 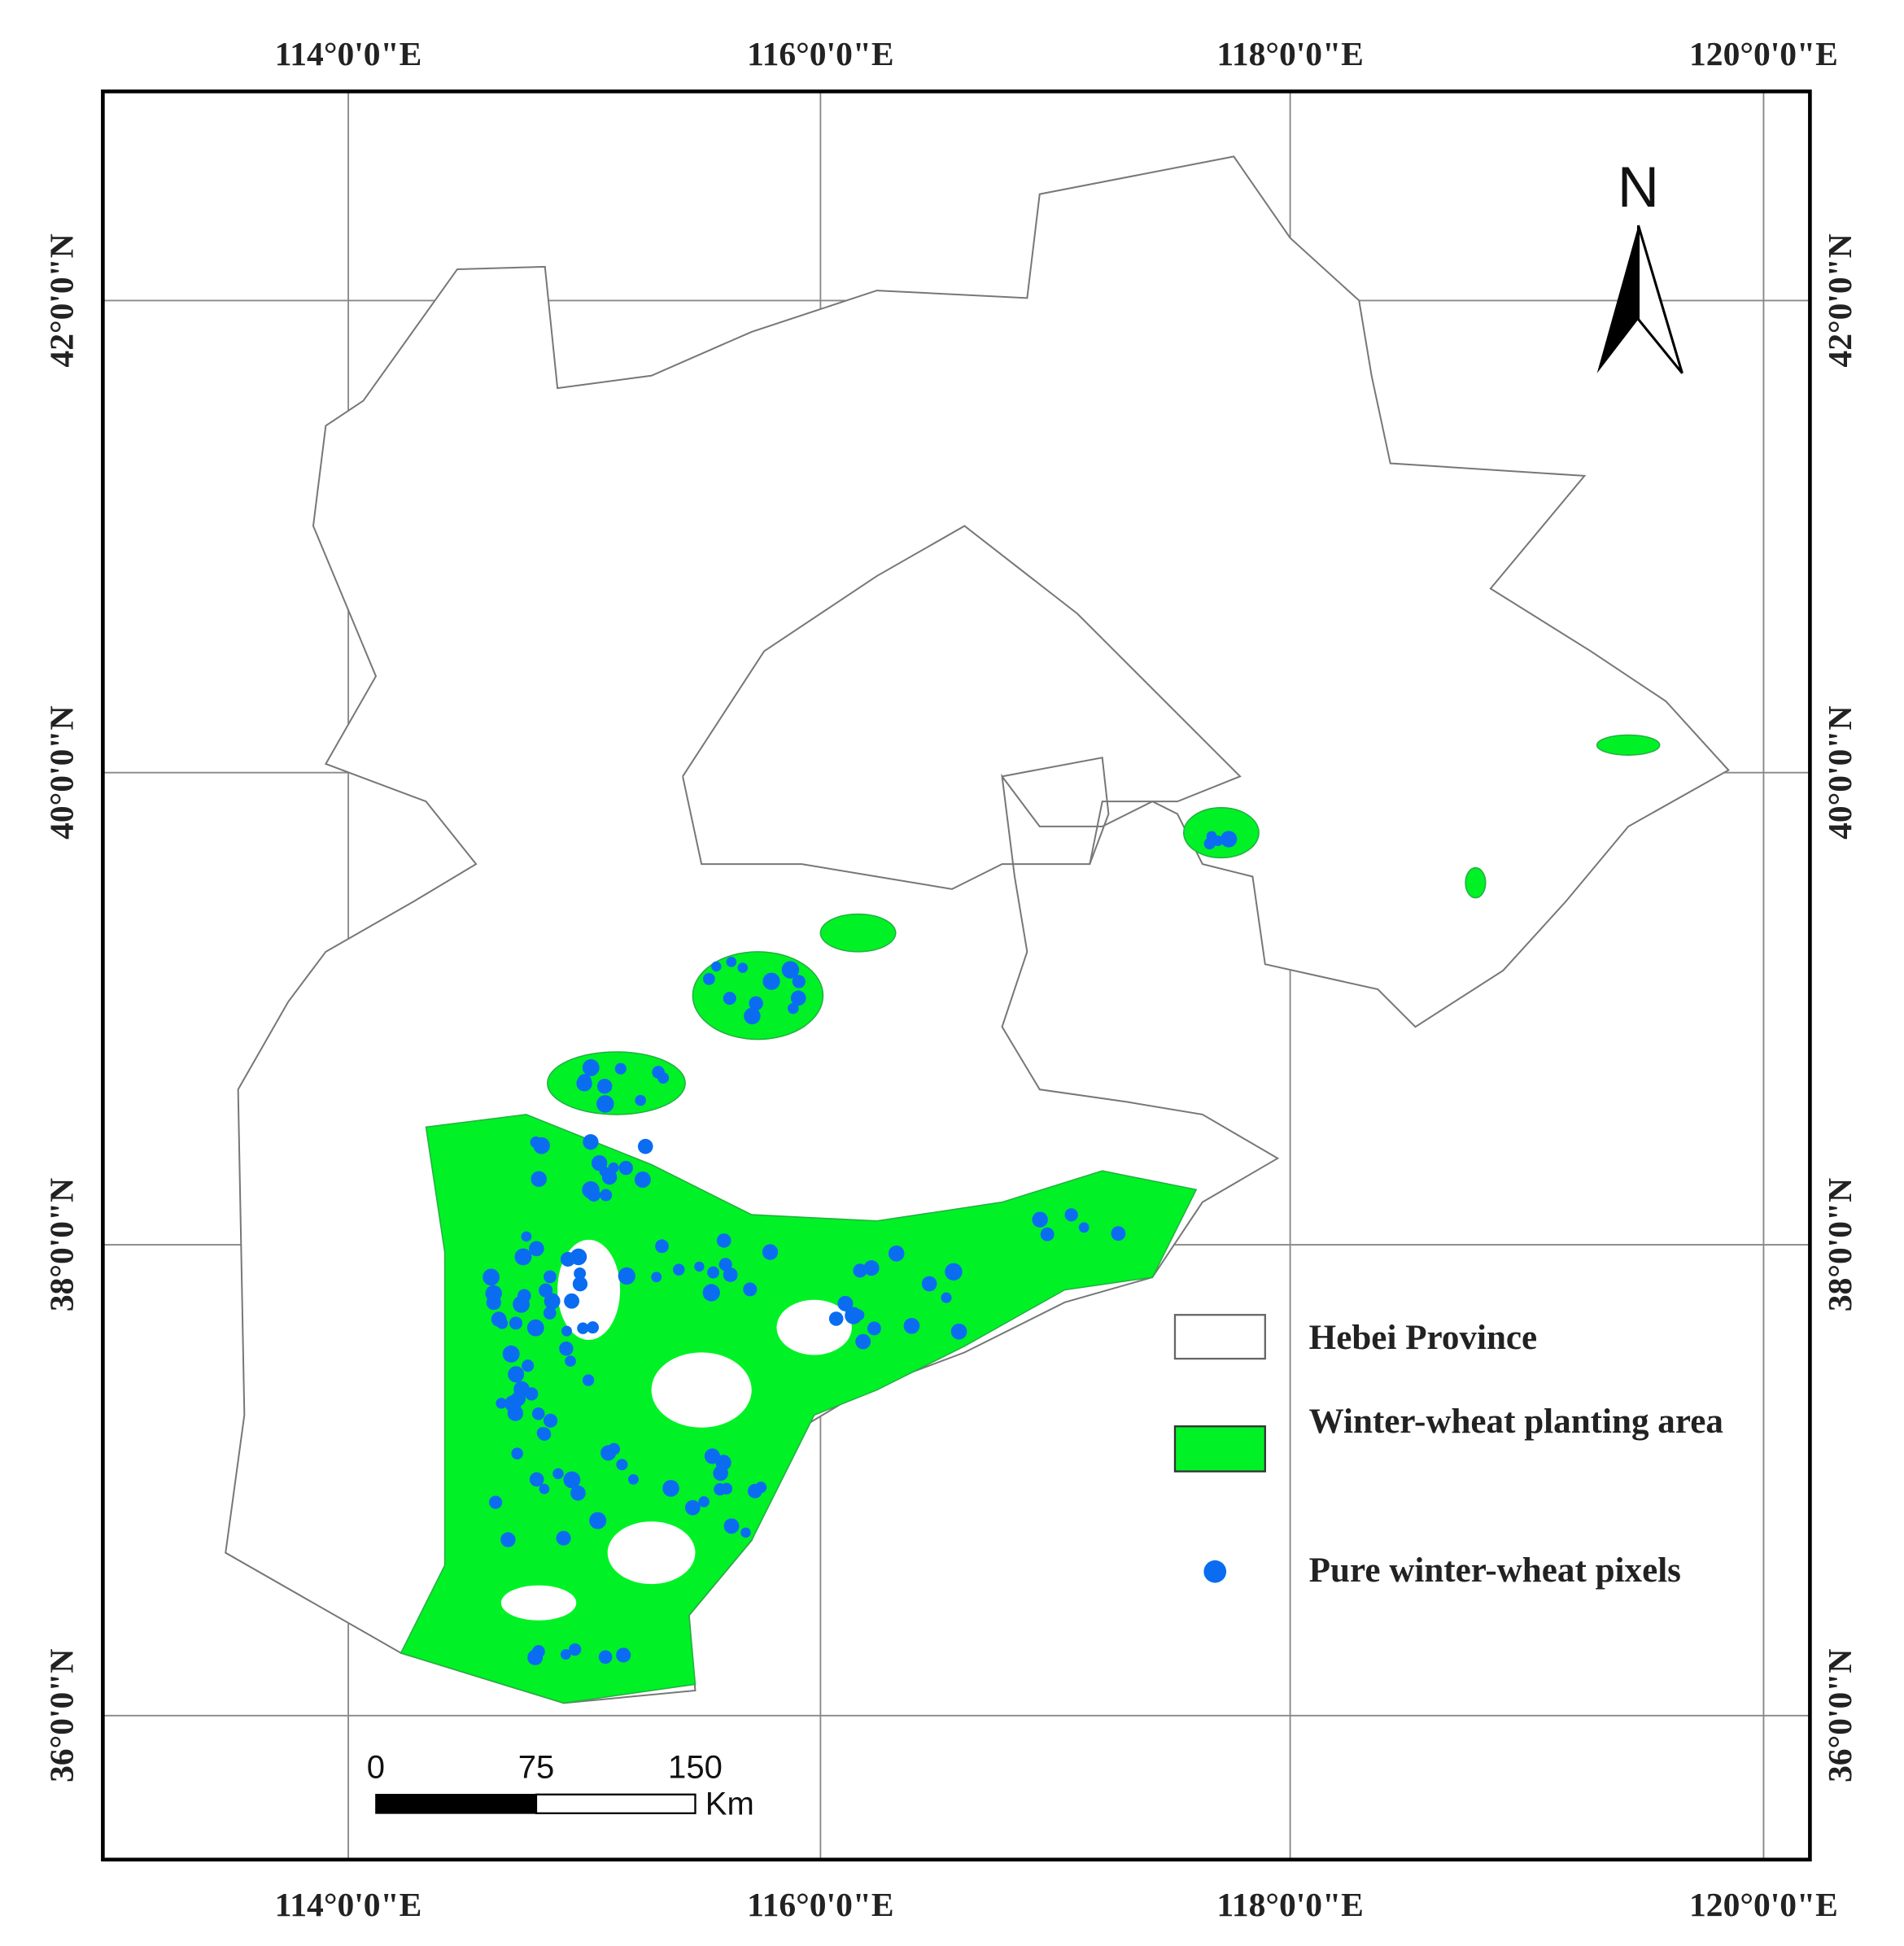 I want to click on legend-item: Winter-wheat planting area, so click(x=1516, y=1422).